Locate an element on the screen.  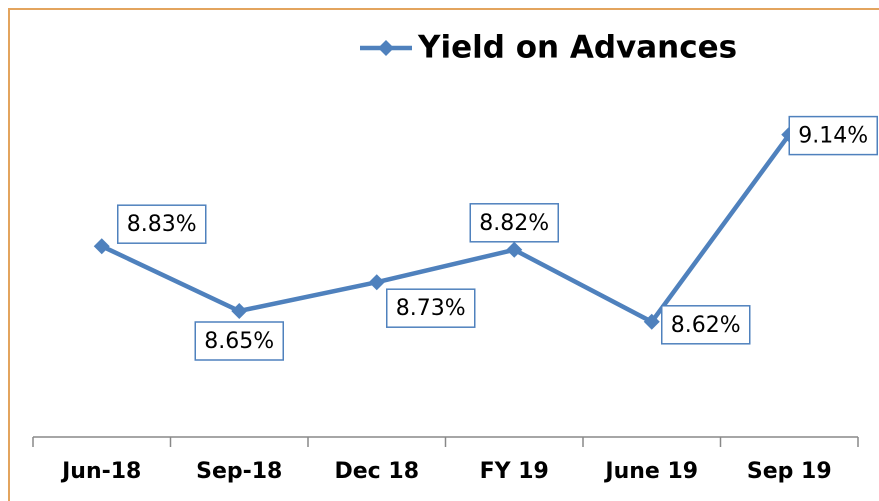
value-label: 8.82% is located at coordinates (514, 223).